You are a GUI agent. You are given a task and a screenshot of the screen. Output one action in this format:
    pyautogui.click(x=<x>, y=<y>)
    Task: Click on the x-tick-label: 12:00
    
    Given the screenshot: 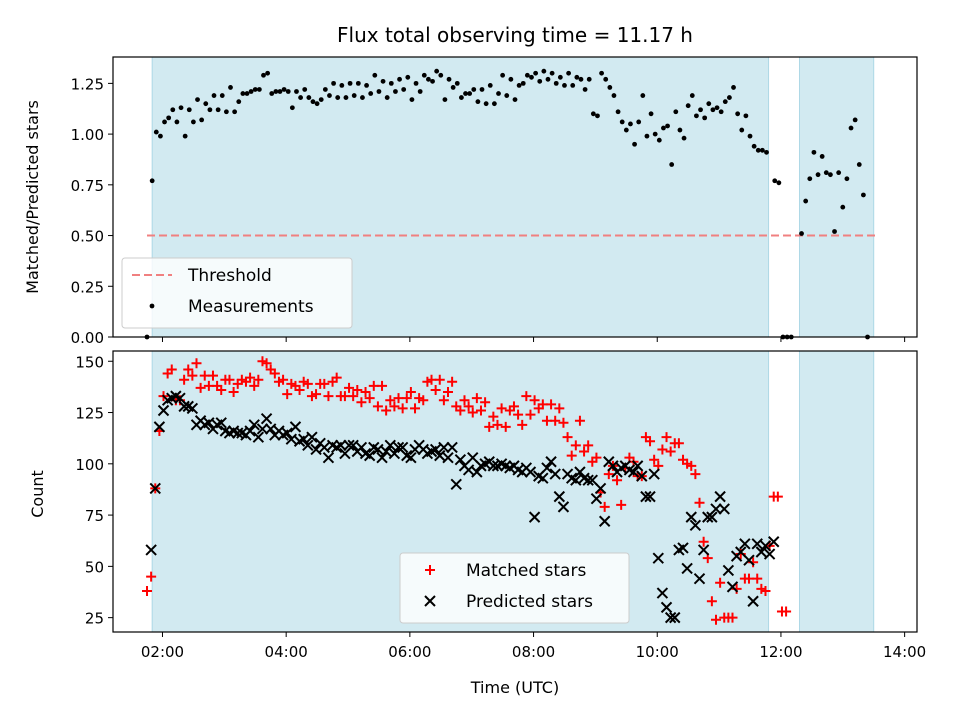 What is the action you would take?
    pyautogui.click(x=780, y=652)
    